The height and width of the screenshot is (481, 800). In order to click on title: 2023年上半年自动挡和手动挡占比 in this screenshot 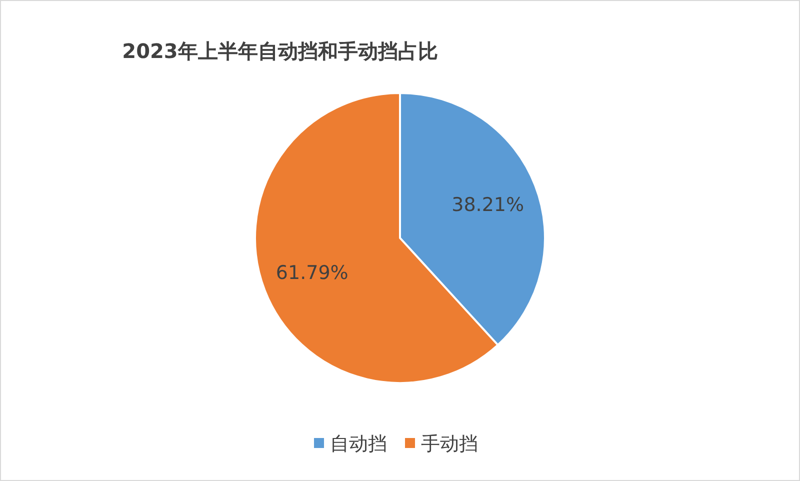, I will do `click(280, 51)`.